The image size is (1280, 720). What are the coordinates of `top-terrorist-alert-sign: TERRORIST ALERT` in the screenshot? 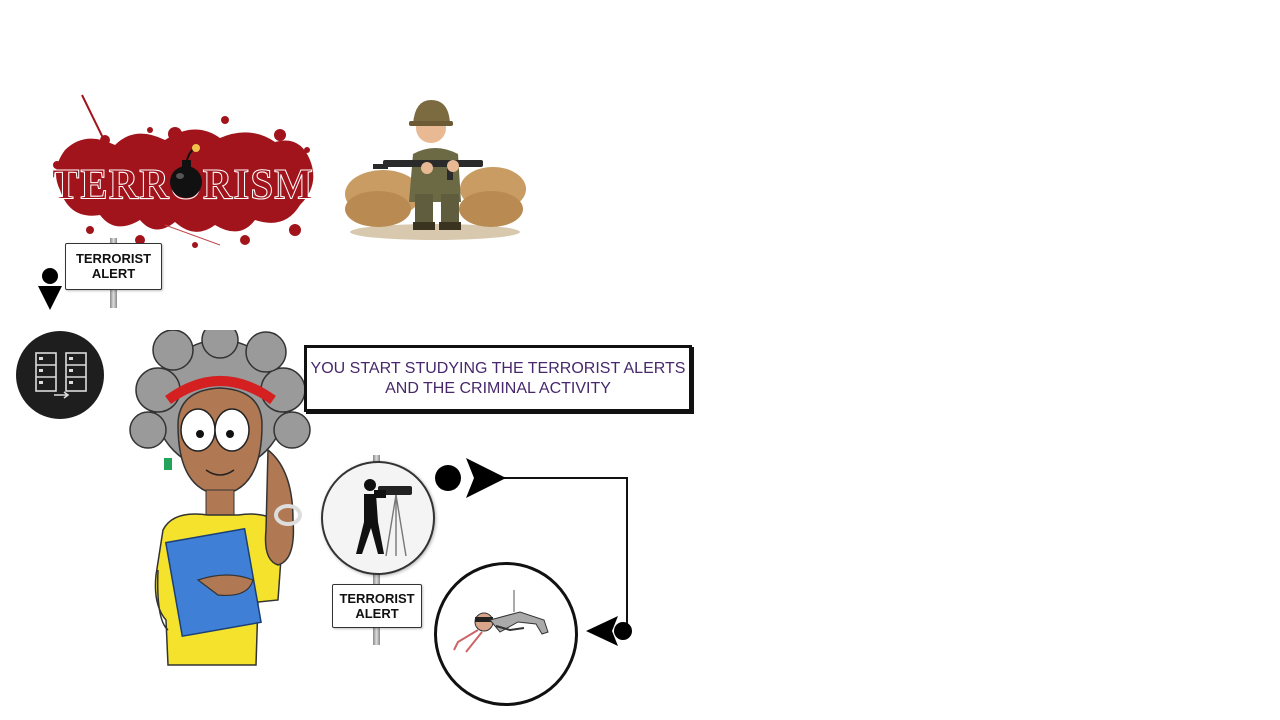 It's located at (113, 266).